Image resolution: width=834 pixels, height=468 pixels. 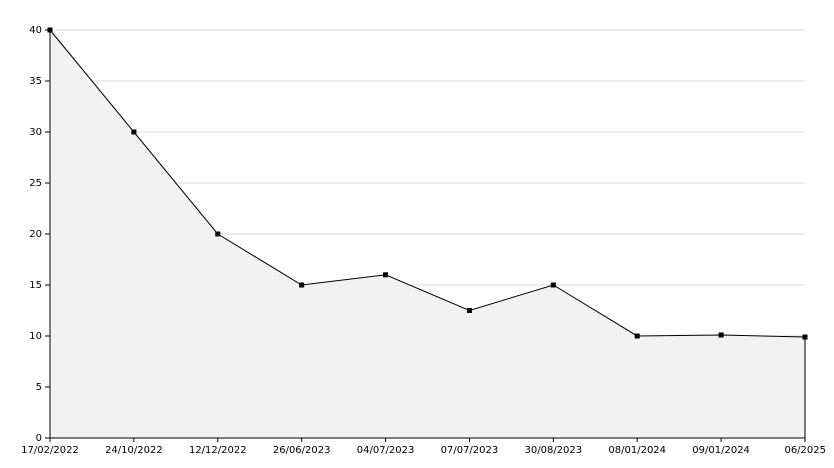 I want to click on y-tick-label: 5, so click(x=39, y=387).